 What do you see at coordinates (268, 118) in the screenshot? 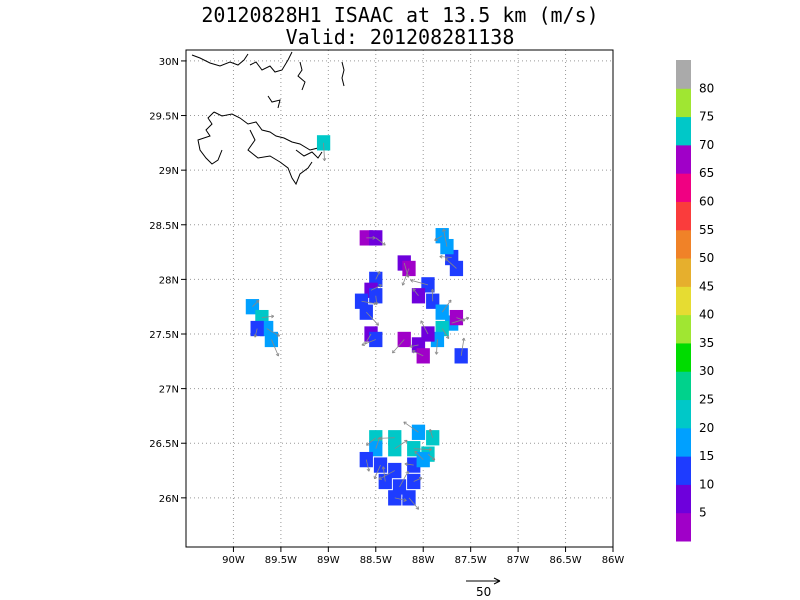
I see `coastline` at bounding box center [268, 118].